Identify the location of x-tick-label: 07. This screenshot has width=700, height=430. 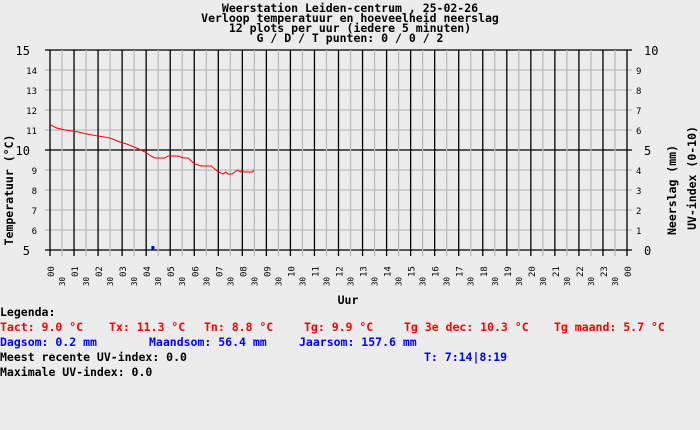
(220, 271).